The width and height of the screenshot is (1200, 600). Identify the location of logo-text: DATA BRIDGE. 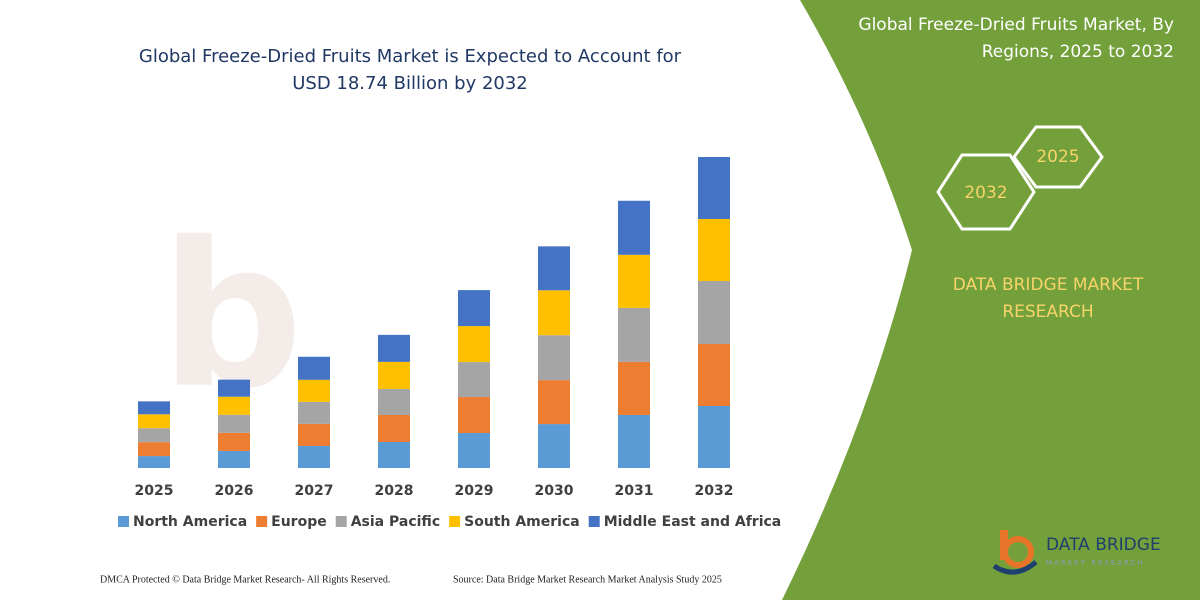
(1103, 545).